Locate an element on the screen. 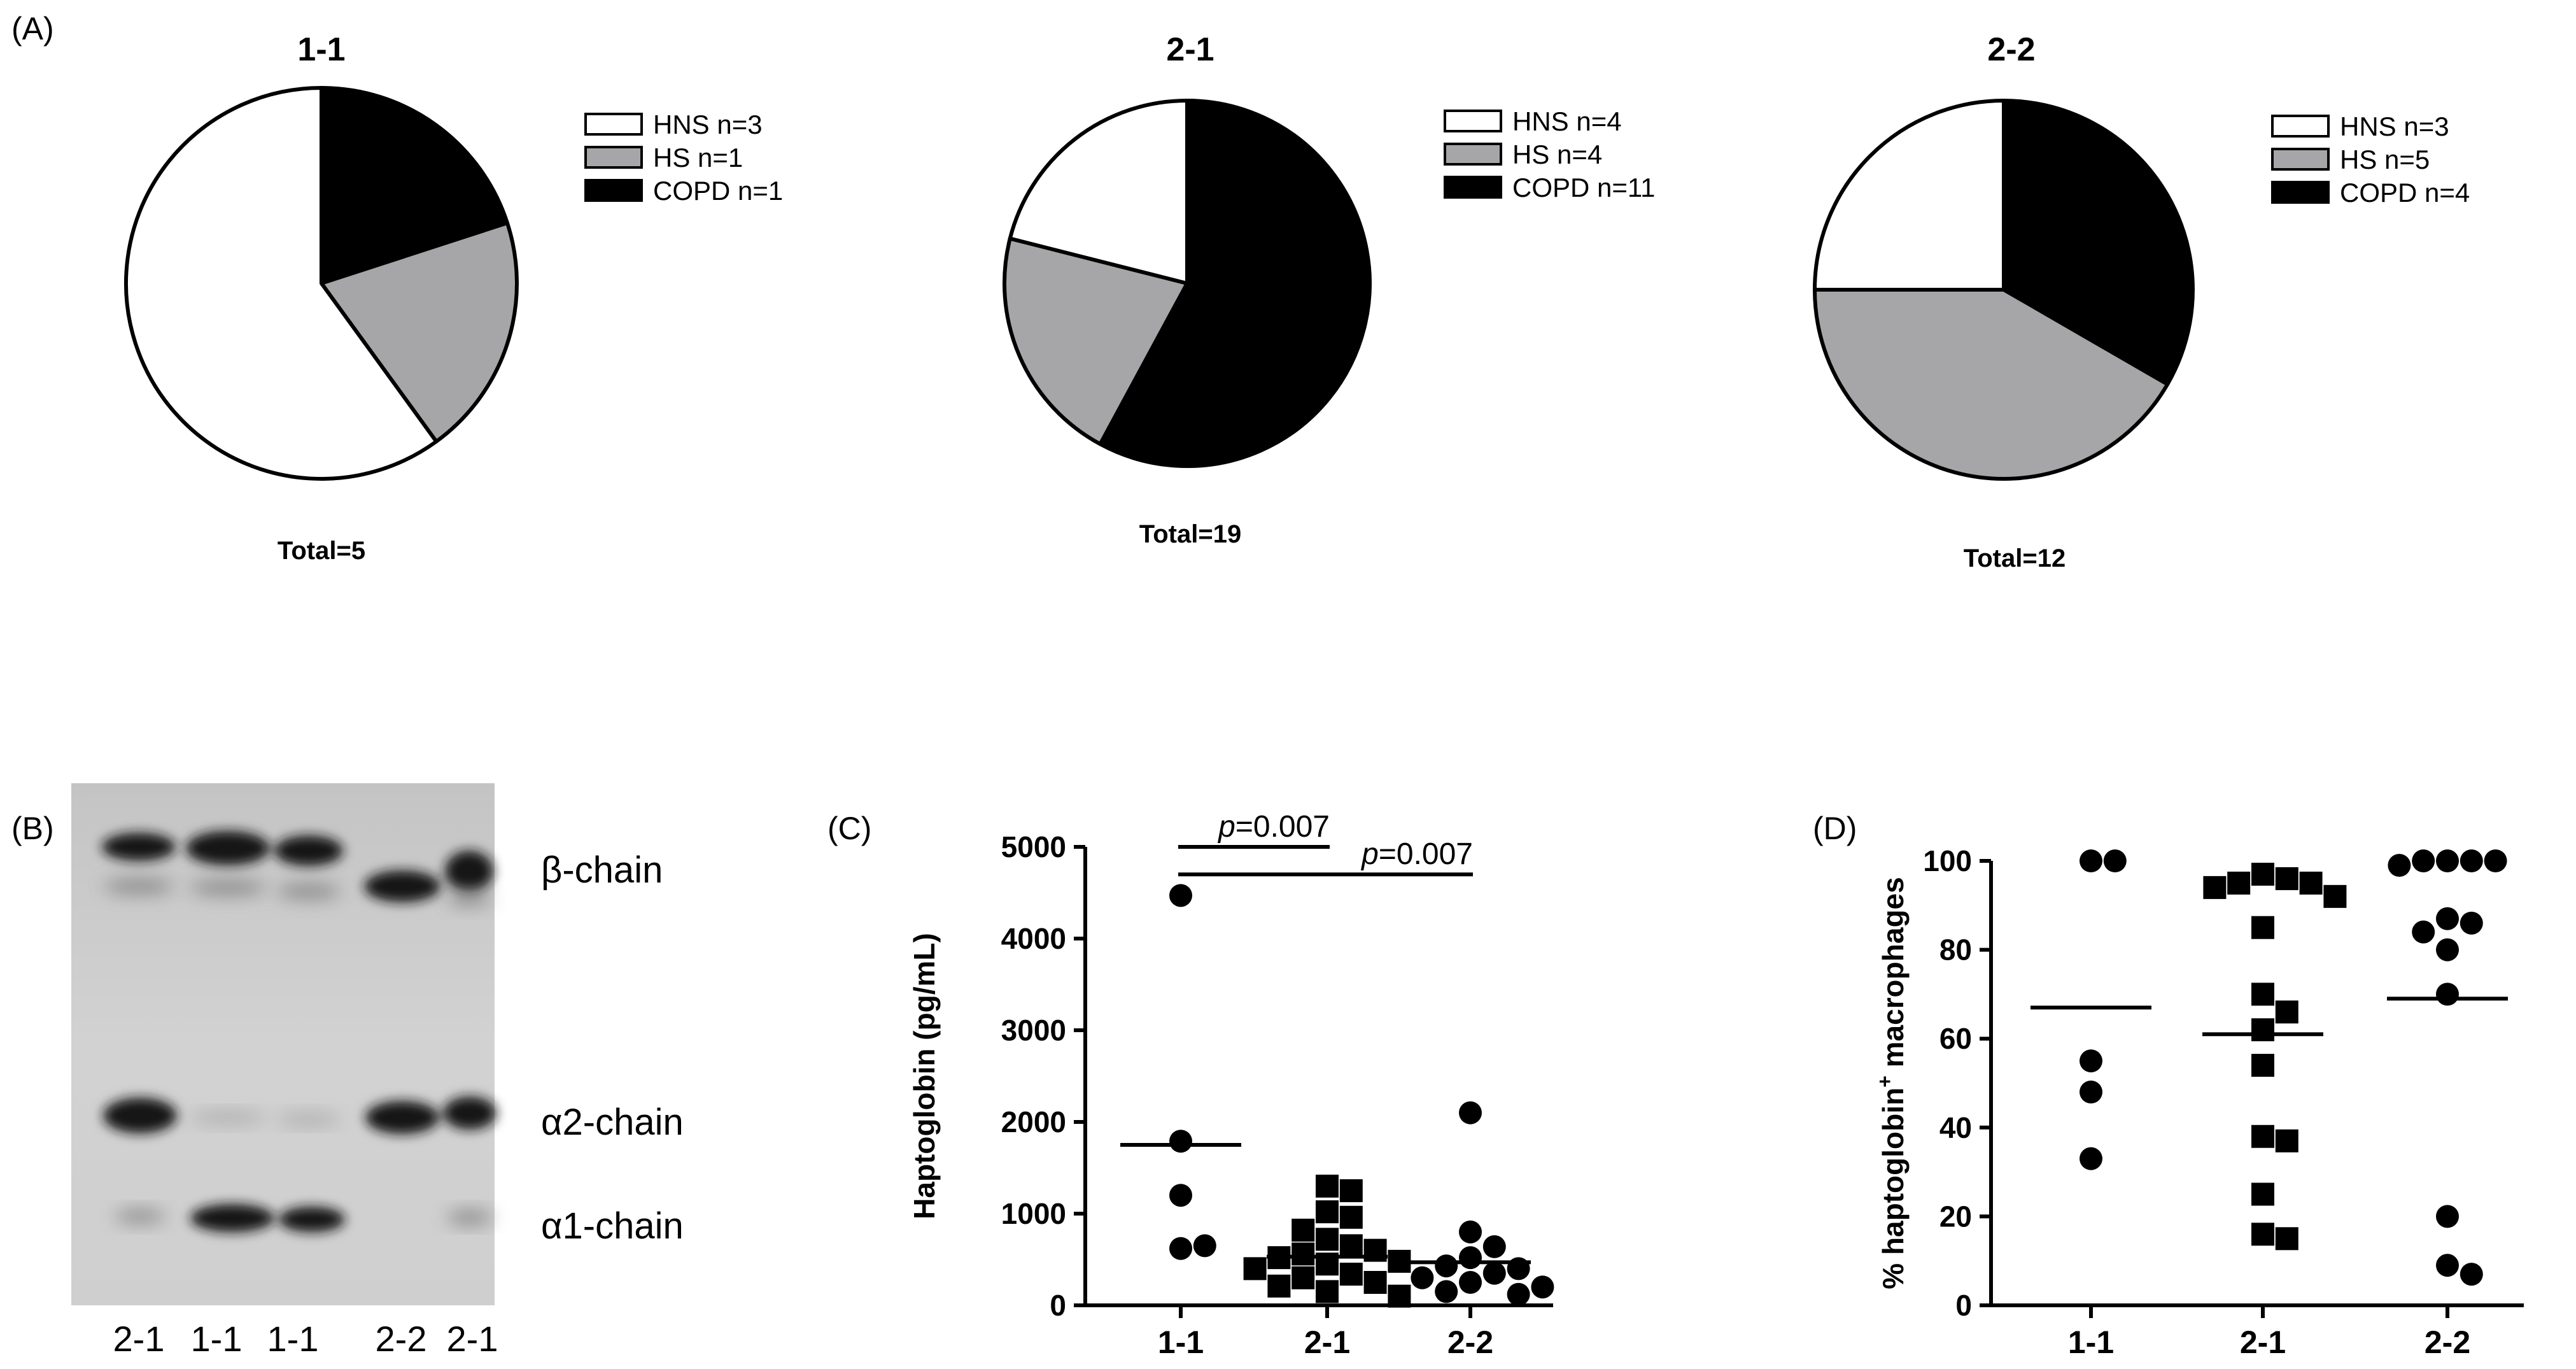 Image resolution: width=2576 pixels, height=1369 pixels. y-tick-label: 80 is located at coordinates (1956, 950).